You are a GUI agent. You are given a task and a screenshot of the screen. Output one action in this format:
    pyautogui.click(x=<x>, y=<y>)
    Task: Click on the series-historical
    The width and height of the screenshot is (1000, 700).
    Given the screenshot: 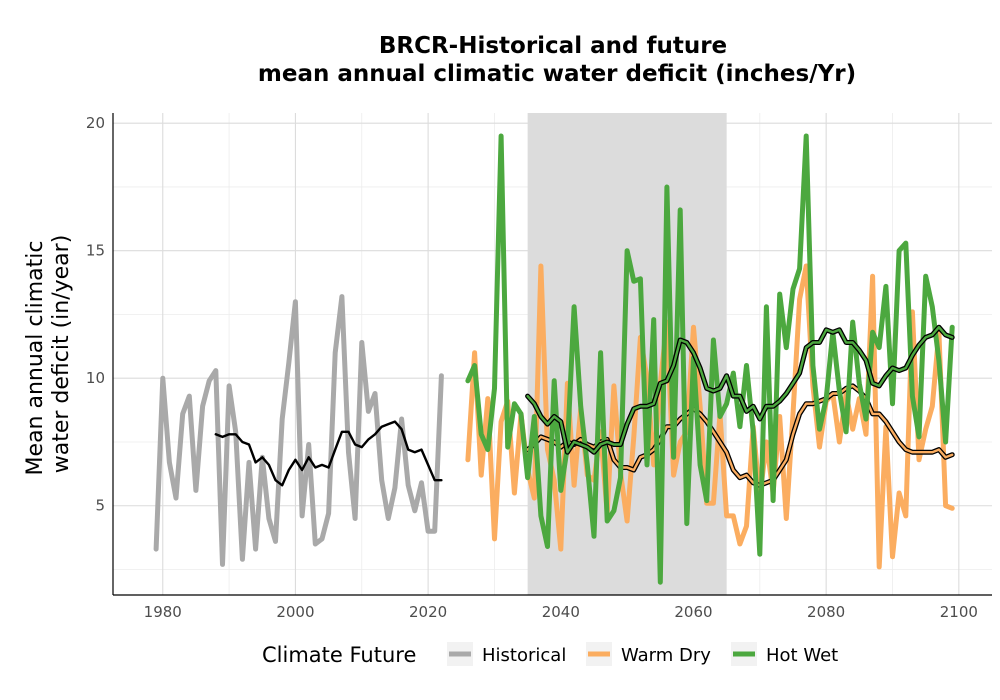 What is the action you would take?
    pyautogui.click(x=298, y=430)
    